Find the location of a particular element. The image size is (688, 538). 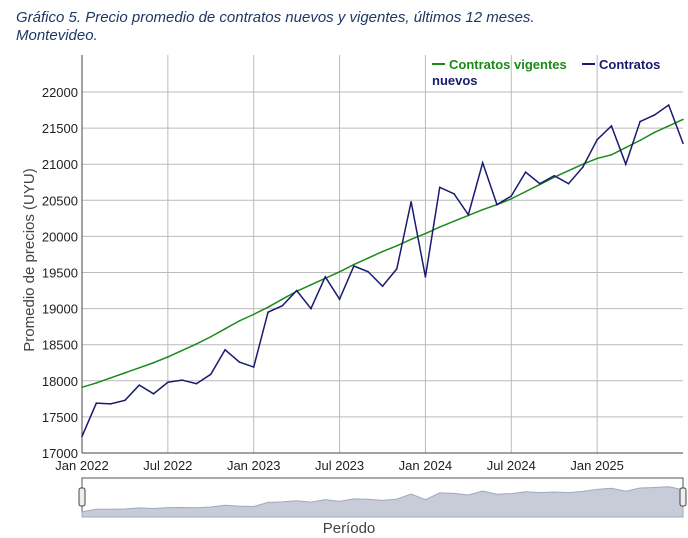

x-tick-label: Jan 2023 is located at coordinates (254, 465).